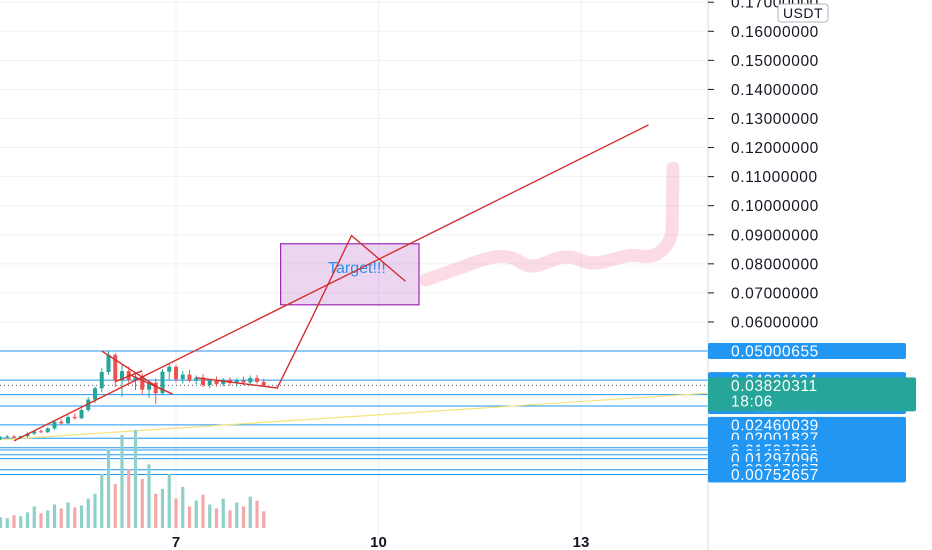 This screenshot has height=550, width=932. Describe the element at coordinates (378, 542) in the screenshot. I see `time-tick-label: 10` at that location.